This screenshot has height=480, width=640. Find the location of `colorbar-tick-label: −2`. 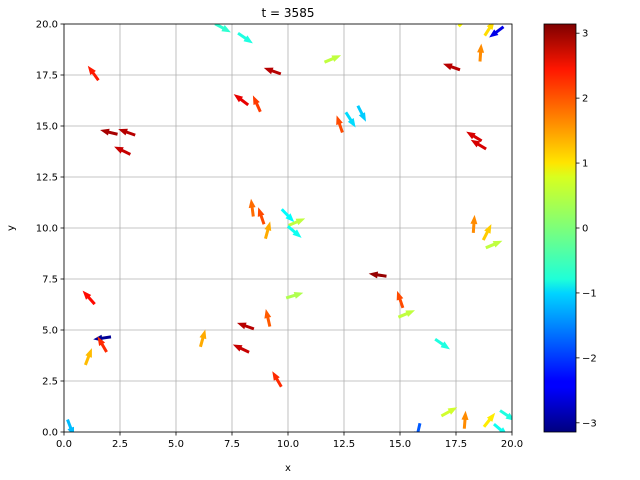

colorbar-tick-label: −2 is located at coordinates (589, 358).